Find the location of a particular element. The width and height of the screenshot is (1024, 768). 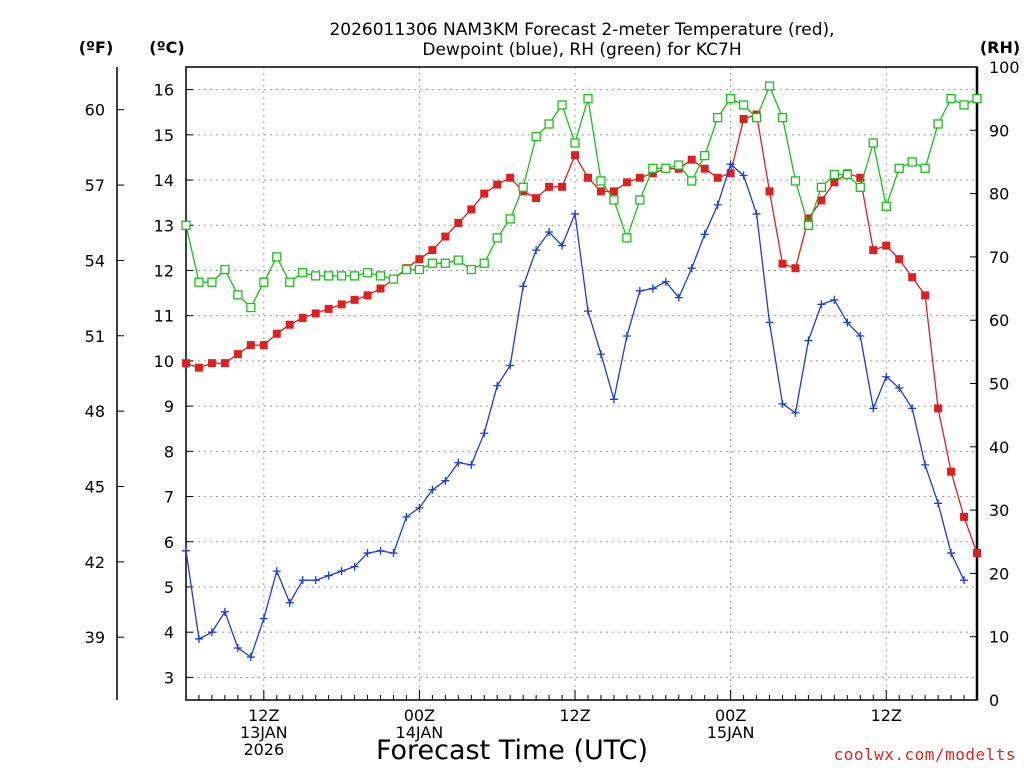

source-credit: coolwx.com/modelts is located at coordinates (925, 754).